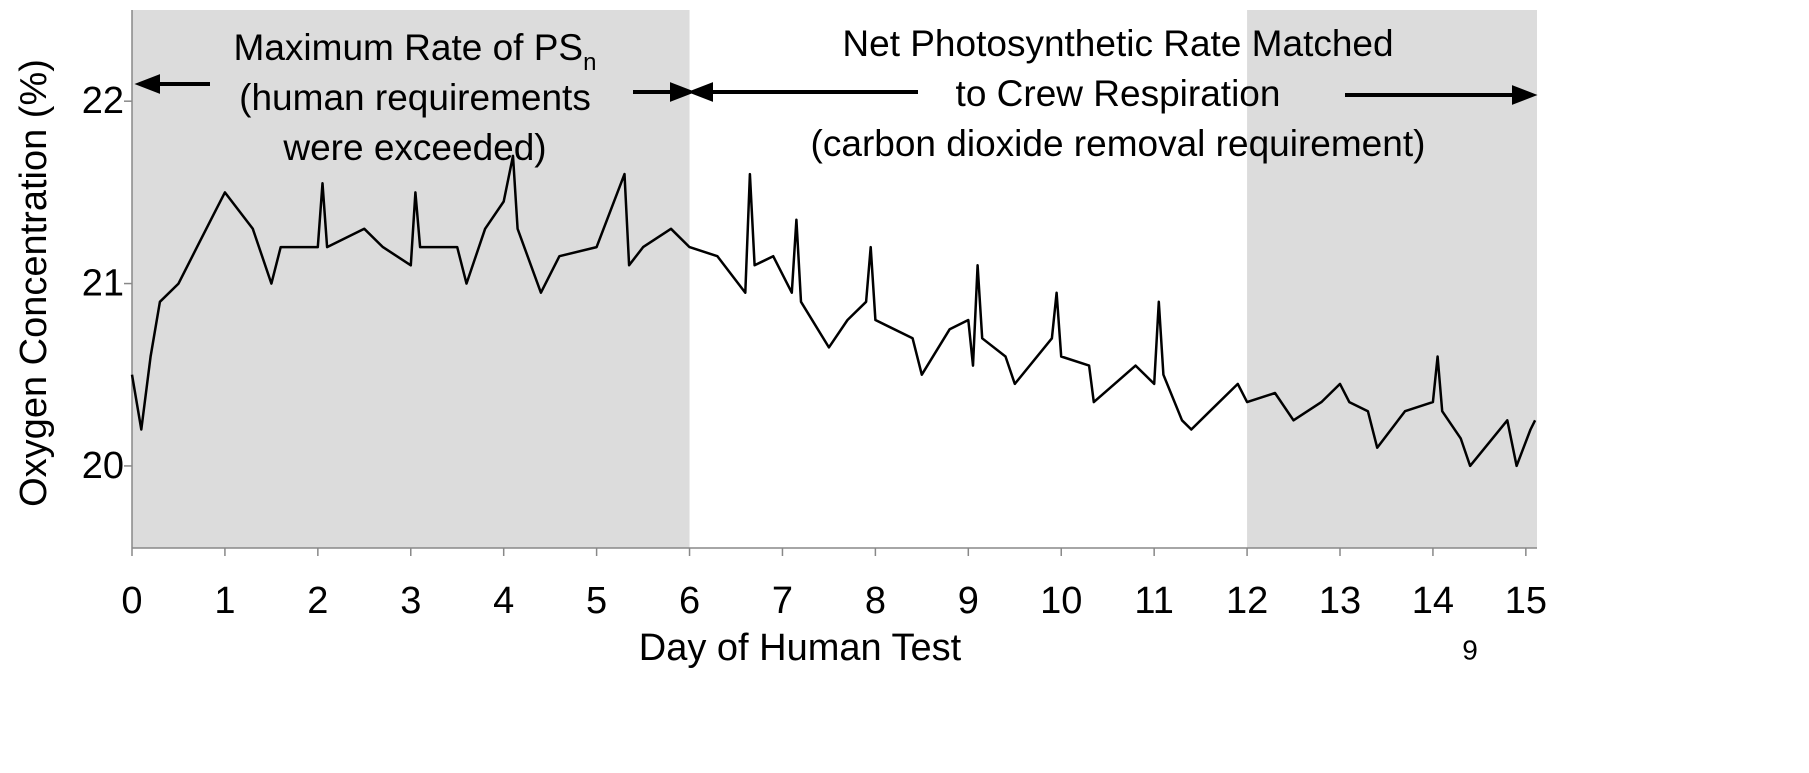 This screenshot has width=1809, height=773. I want to click on y-tick-label: 22, so click(103, 101).